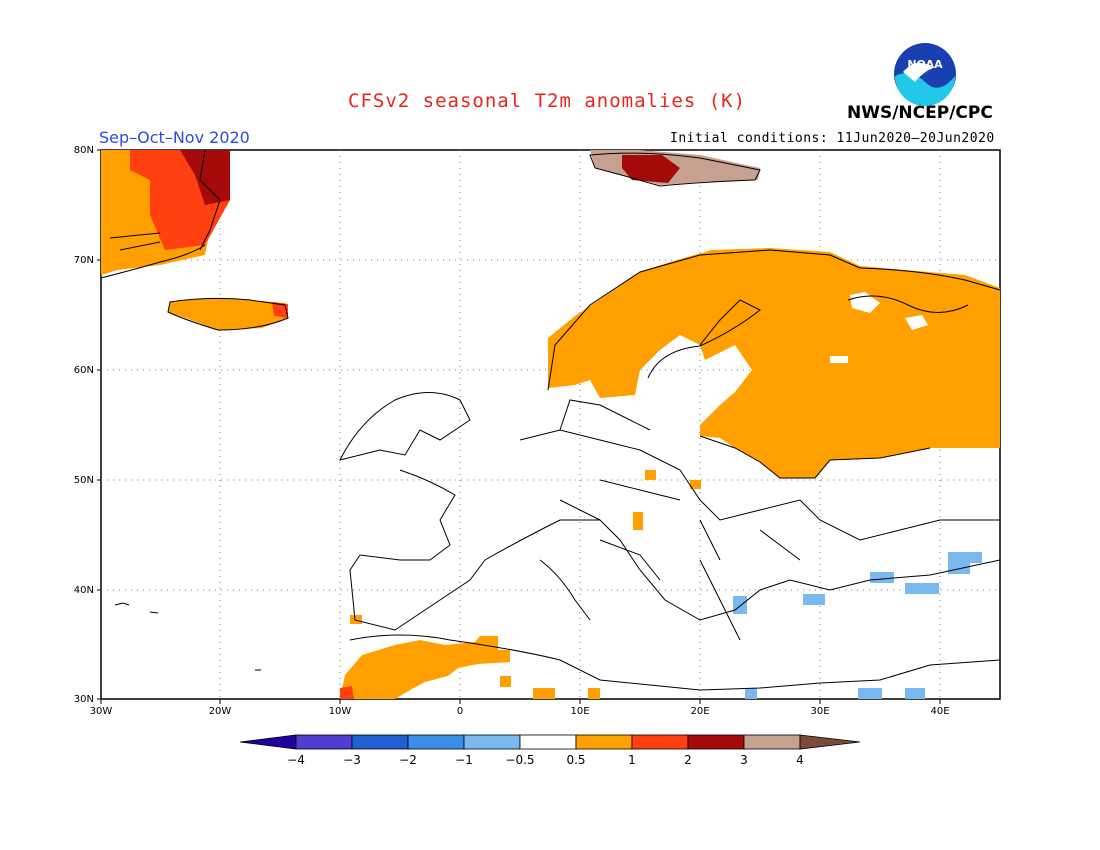 This screenshot has height=850, width=1100. What do you see at coordinates (352, 760) in the screenshot?
I see `colorbar-label: −3` at bounding box center [352, 760].